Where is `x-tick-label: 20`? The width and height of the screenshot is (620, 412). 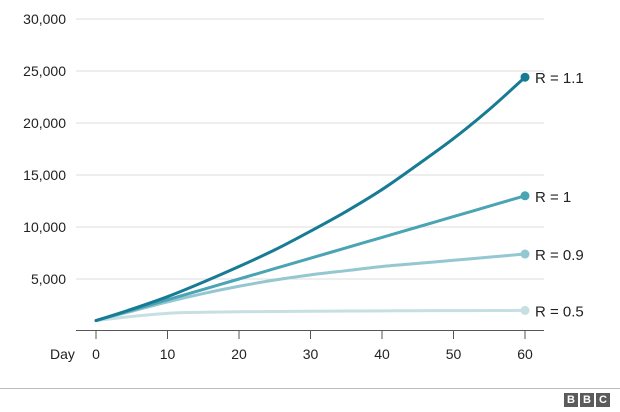 x-tick-label: 20 is located at coordinates (239, 354).